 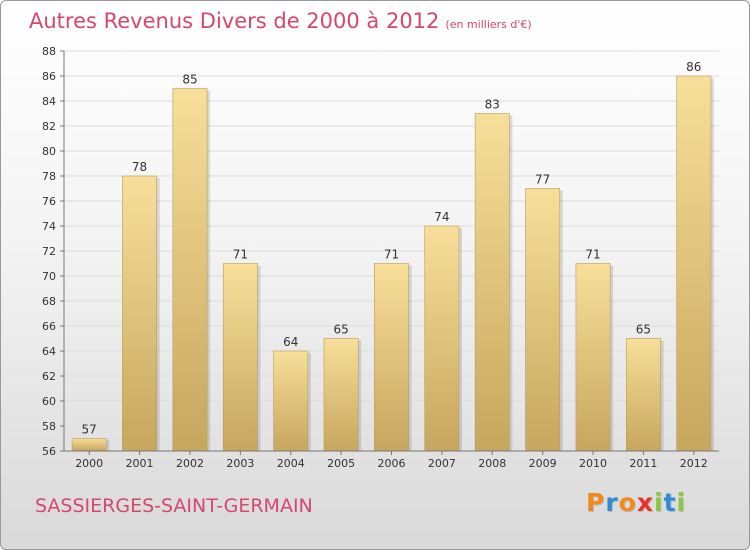 I want to click on logo-letter: t, so click(x=670, y=502).